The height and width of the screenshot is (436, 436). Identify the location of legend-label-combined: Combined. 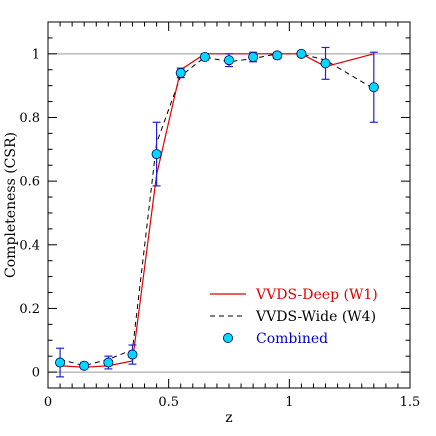
(292, 339).